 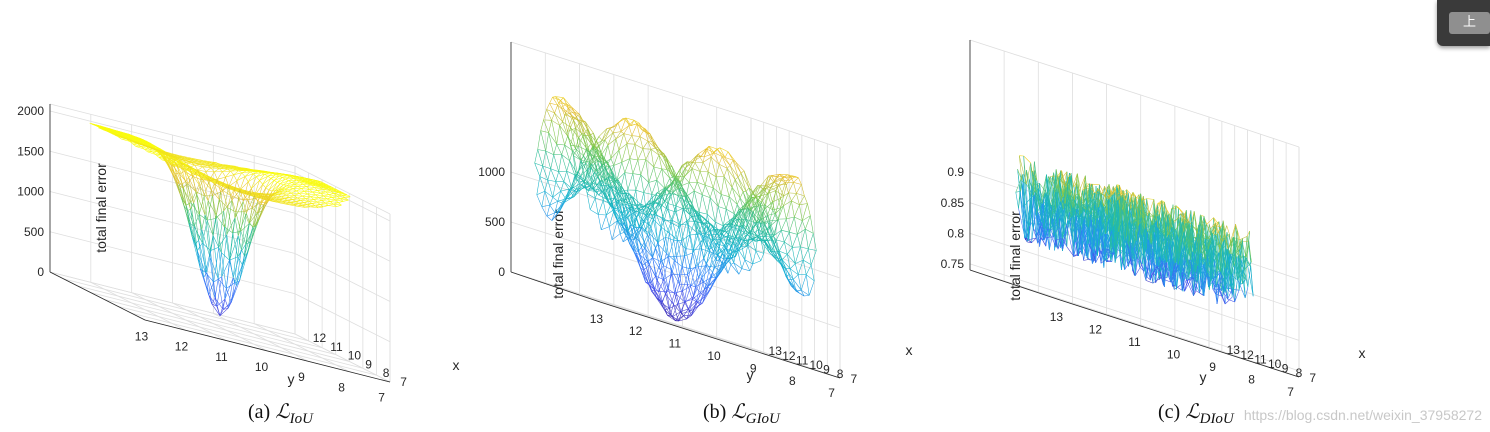 What do you see at coordinates (1285, 369) in the screenshot?
I see `x-tick-label: 9` at bounding box center [1285, 369].